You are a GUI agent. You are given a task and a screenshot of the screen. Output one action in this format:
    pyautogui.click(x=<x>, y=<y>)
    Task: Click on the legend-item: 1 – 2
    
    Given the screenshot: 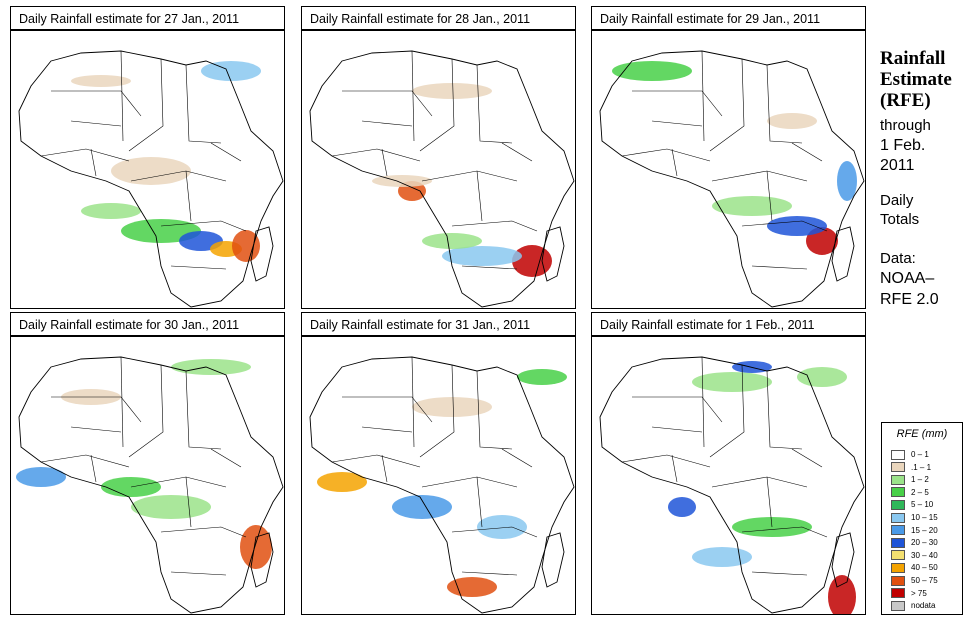 What is the action you would take?
    pyautogui.click(x=910, y=479)
    